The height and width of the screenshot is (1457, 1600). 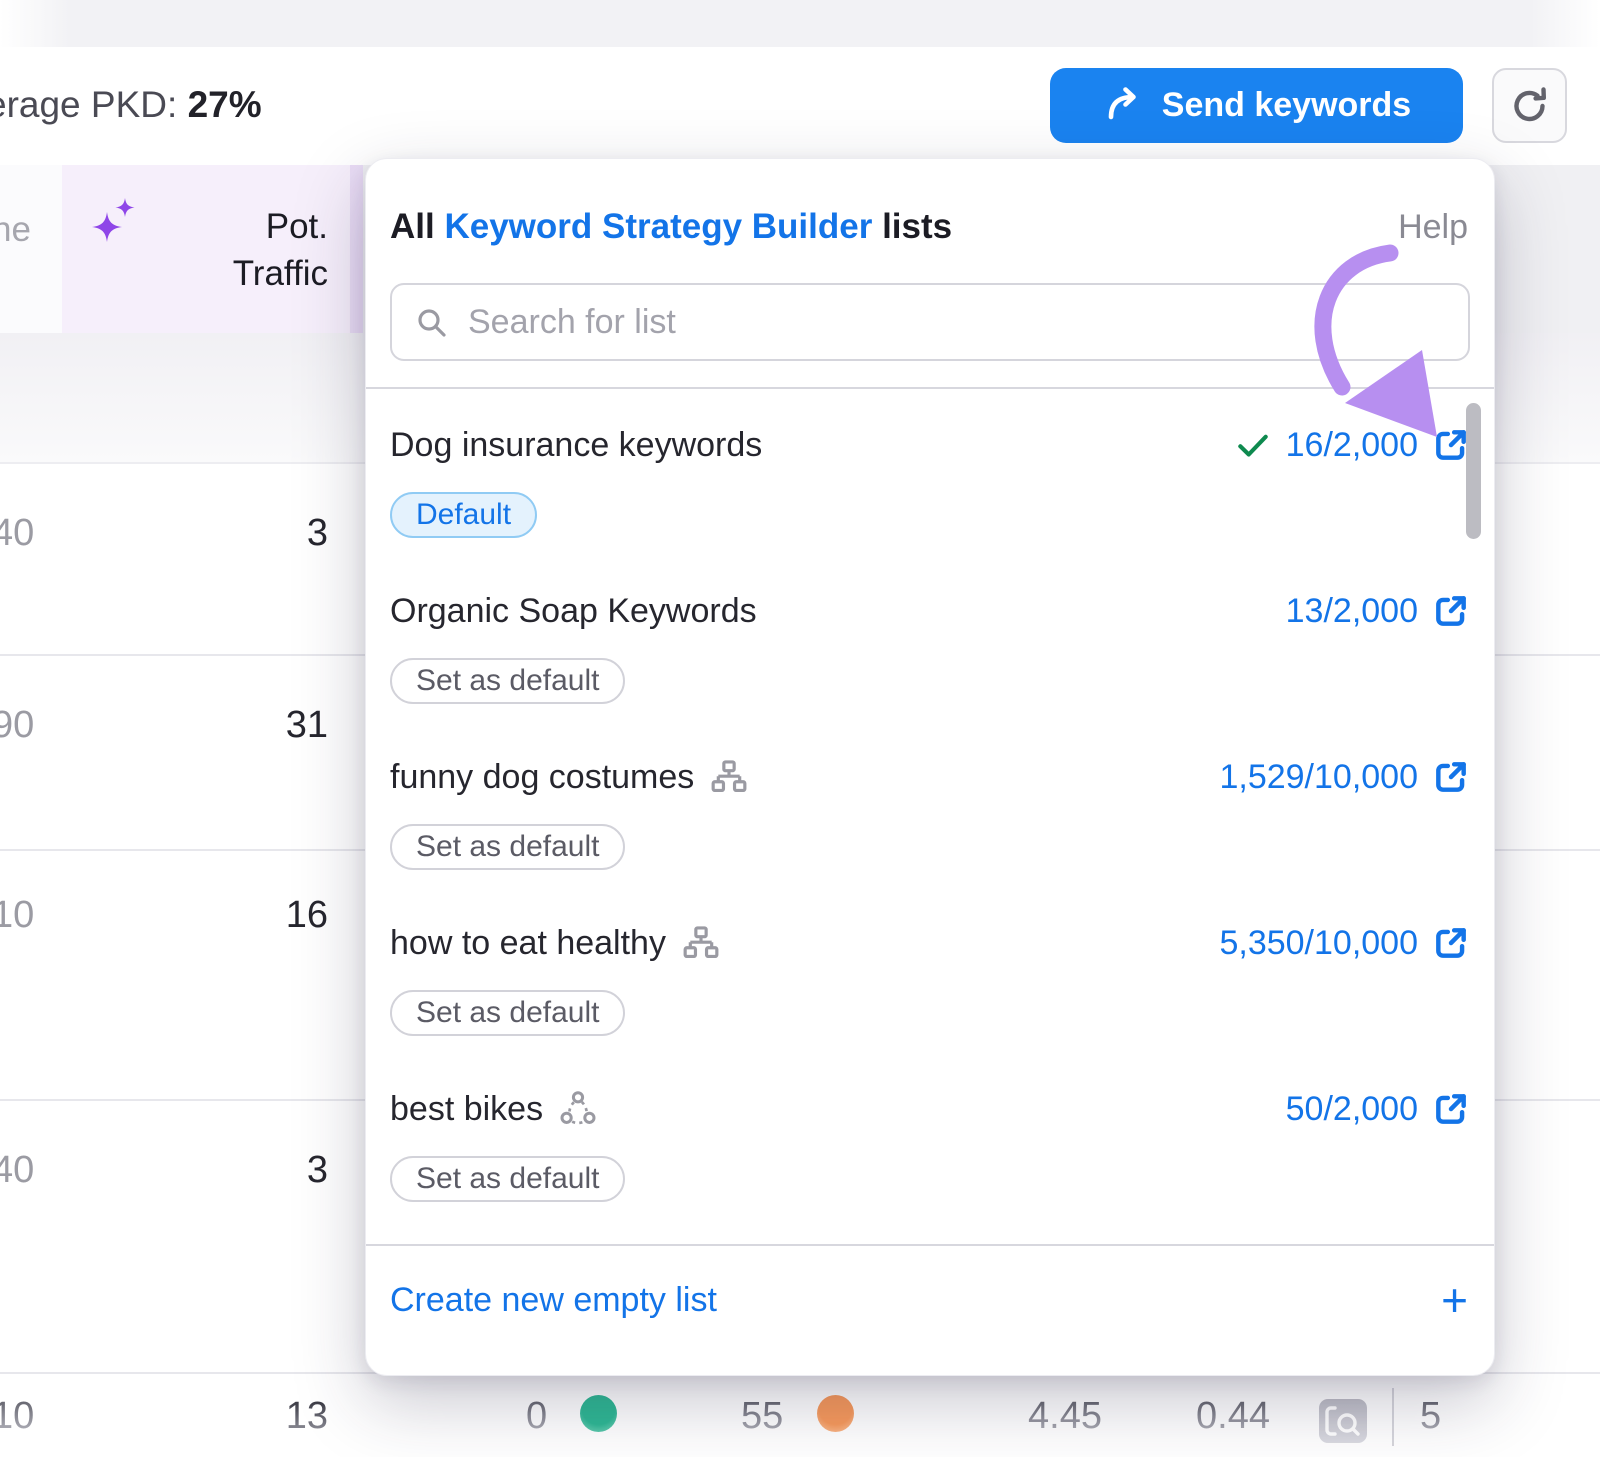 What do you see at coordinates (1343, 1421) in the screenshot?
I see `serp-features-icon` at bounding box center [1343, 1421].